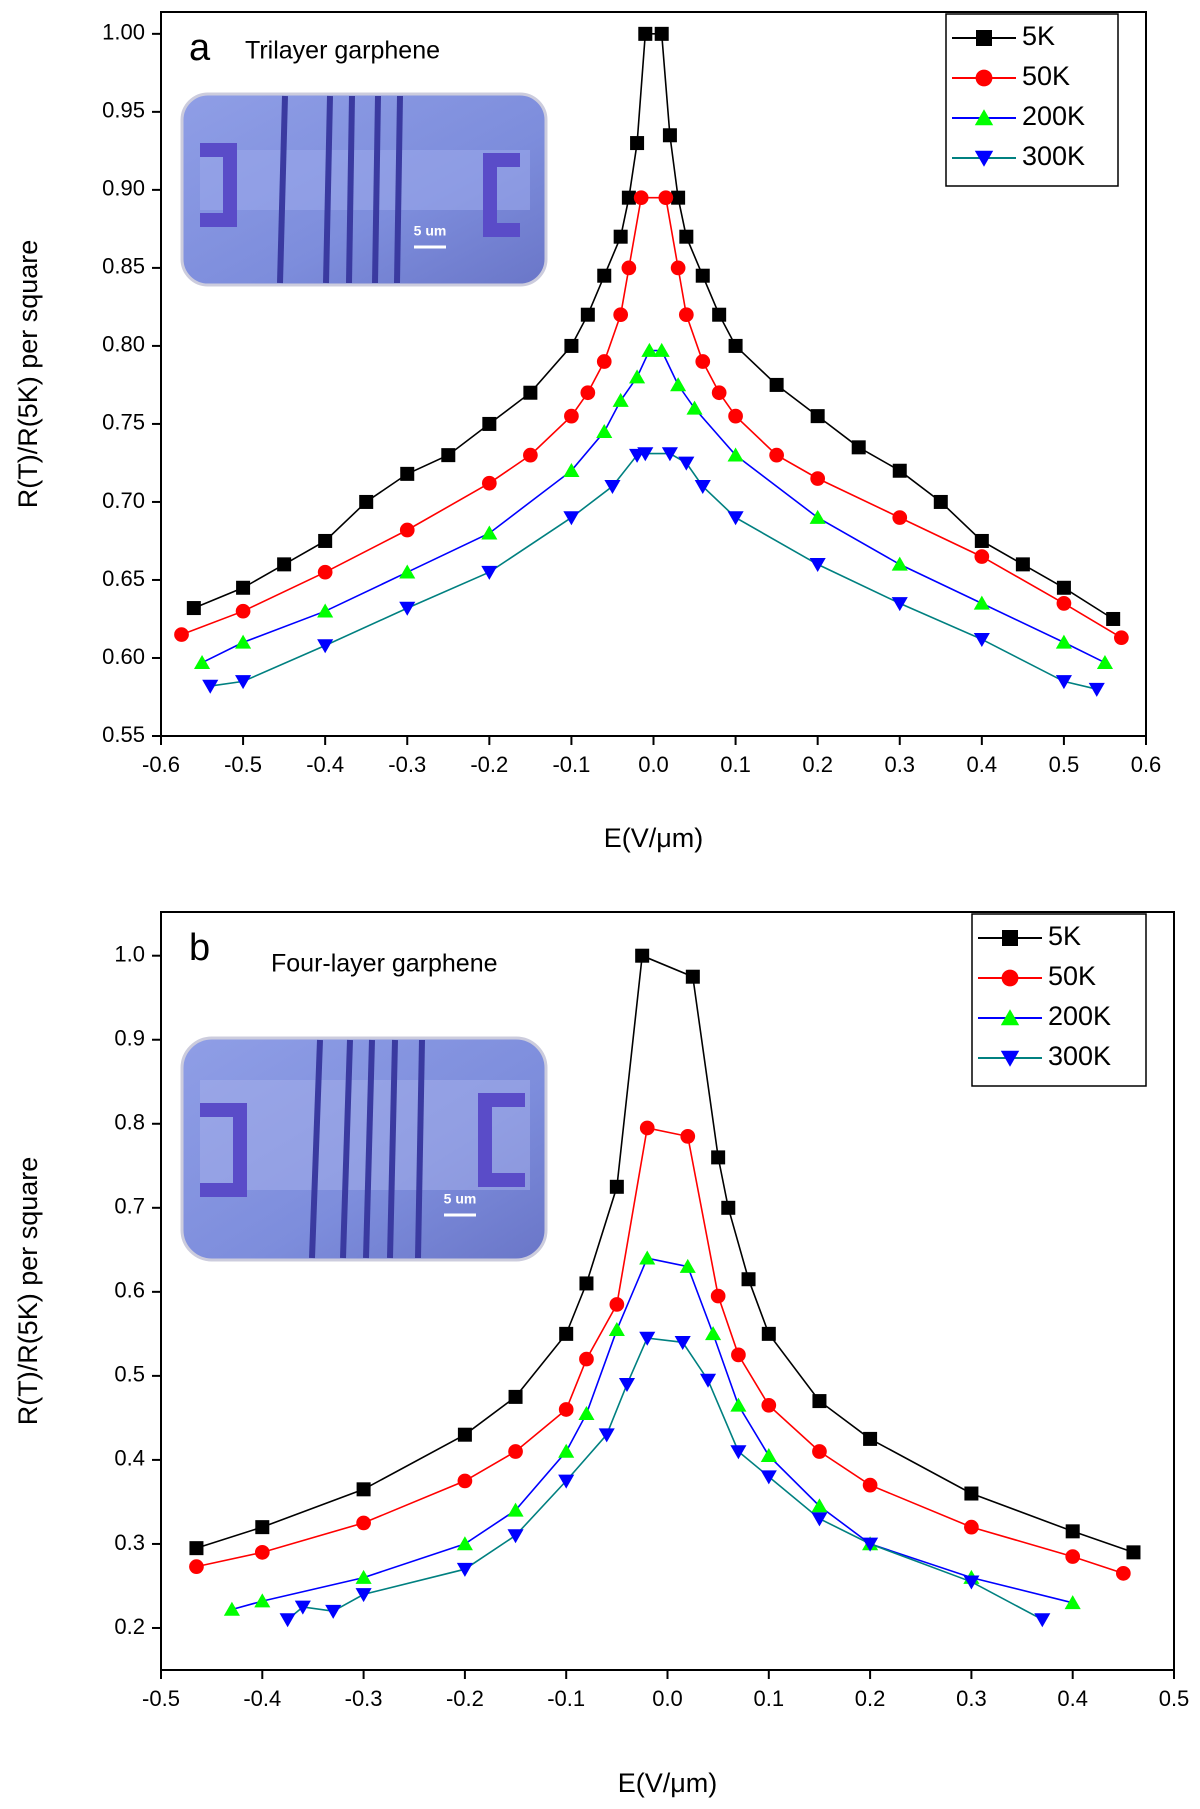 The image size is (1200, 1809). What do you see at coordinates (123, 422) in the screenshot?
I see `y-tick-label: 0.75` at bounding box center [123, 422].